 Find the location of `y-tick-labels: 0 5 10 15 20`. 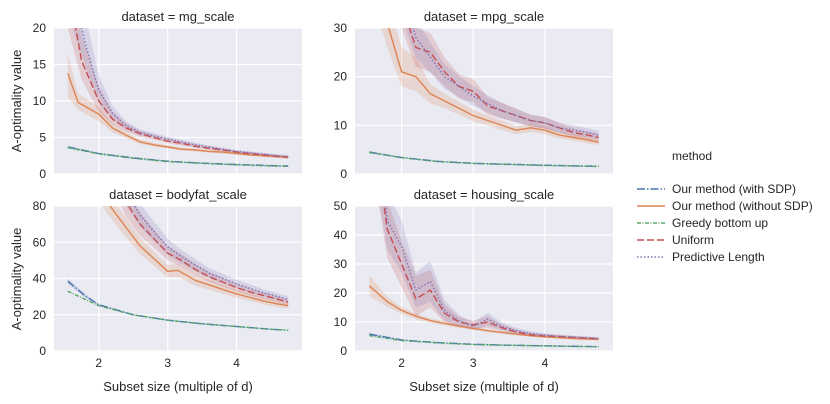

y-tick-labels: 0 5 10 15 20 is located at coordinates (40, 101).